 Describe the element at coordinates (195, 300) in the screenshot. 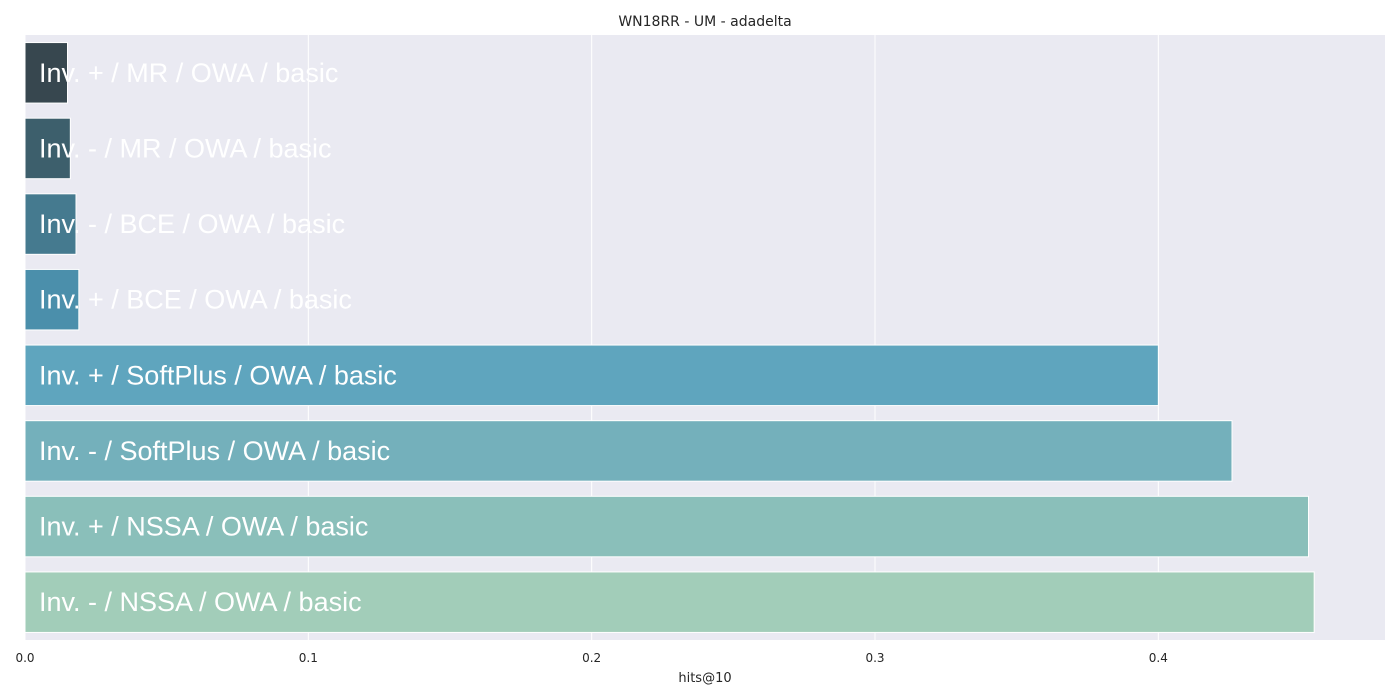

I see `bar-label: Inv. + / BCE / OWA / basic` at that location.